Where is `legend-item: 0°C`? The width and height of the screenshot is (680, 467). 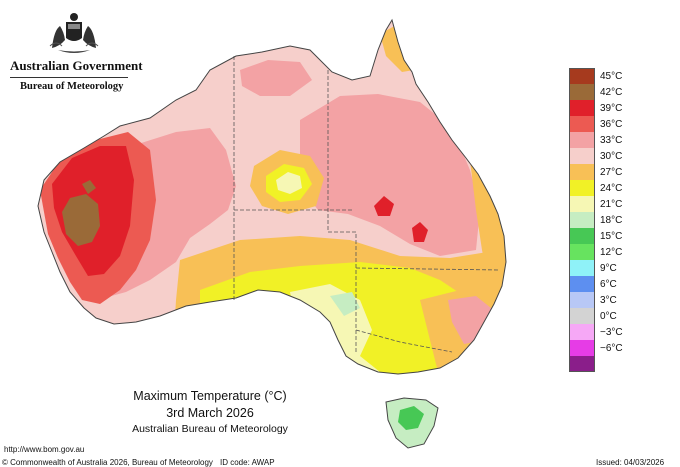
legend-item: 0°C is located at coordinates (604, 316).